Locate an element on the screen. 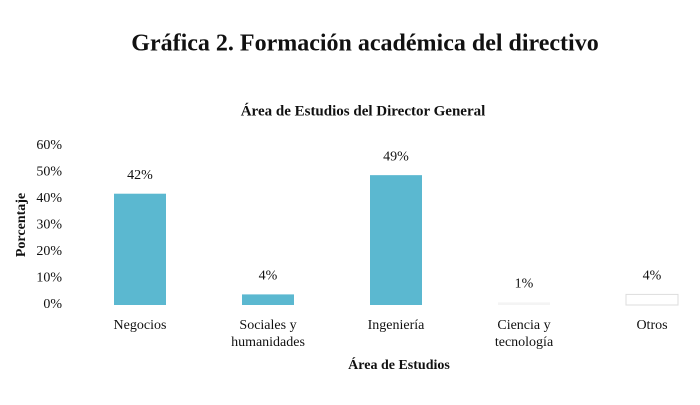 The image size is (700, 405). y-tick-label: 60% is located at coordinates (49, 145).